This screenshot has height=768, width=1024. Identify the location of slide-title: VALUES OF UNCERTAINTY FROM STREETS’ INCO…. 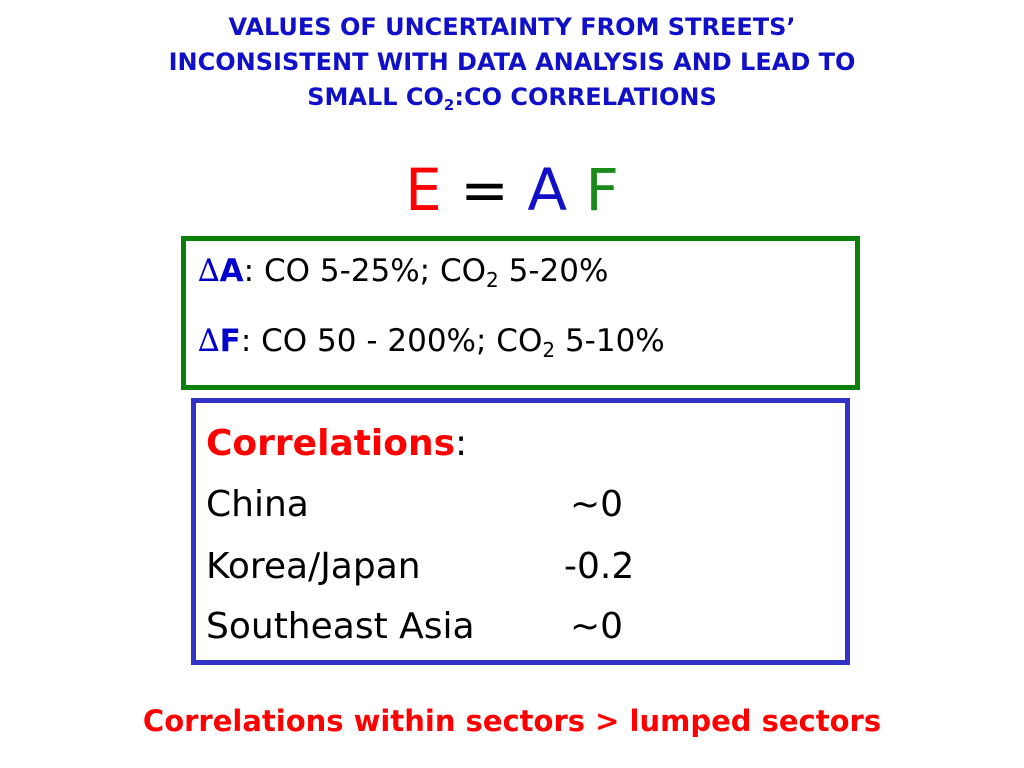
(512, 62).